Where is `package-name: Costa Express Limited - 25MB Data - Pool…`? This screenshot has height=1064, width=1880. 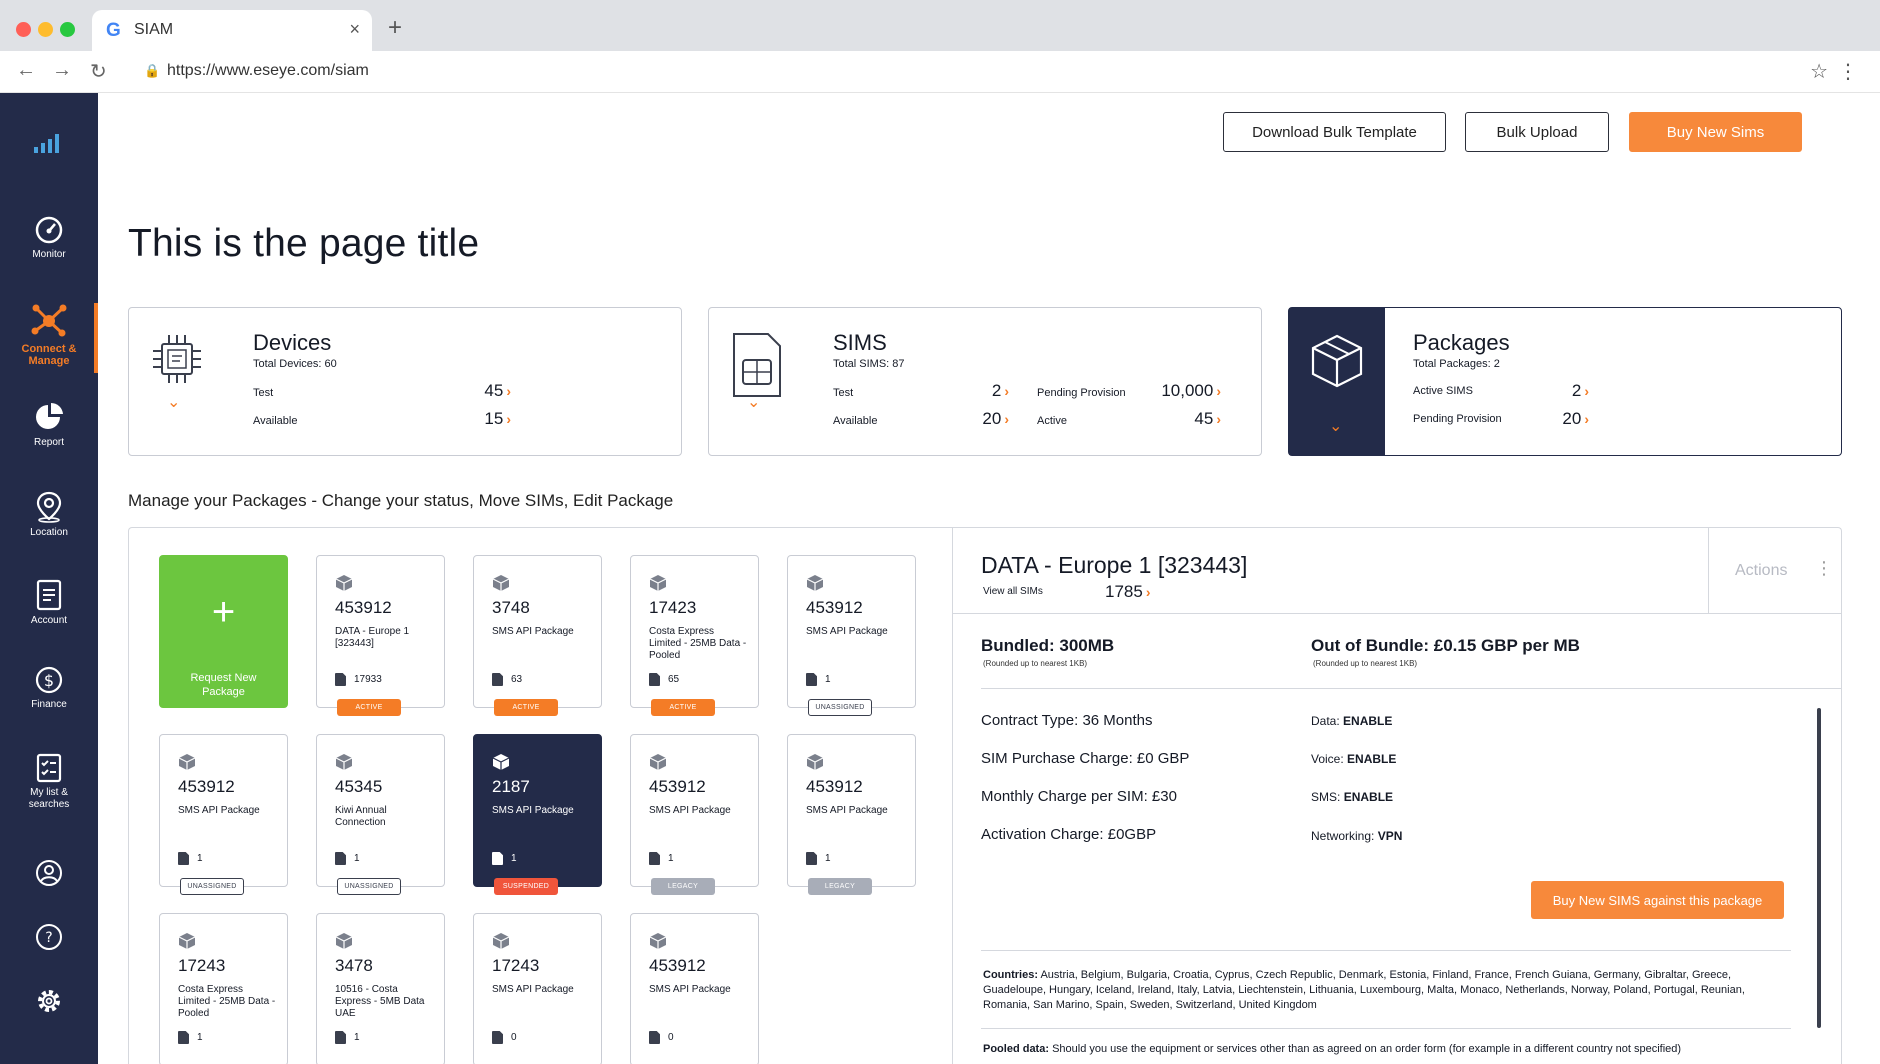 package-name: Costa Express Limited - 25MB Data - Pool… is located at coordinates (698, 643).